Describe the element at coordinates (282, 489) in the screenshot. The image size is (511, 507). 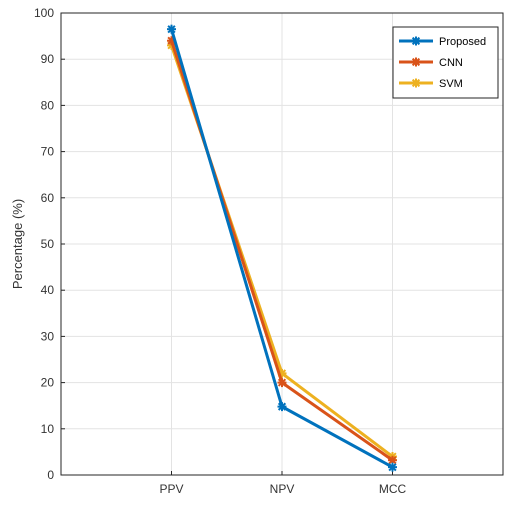
I see `x-tick-label: NPV` at that location.